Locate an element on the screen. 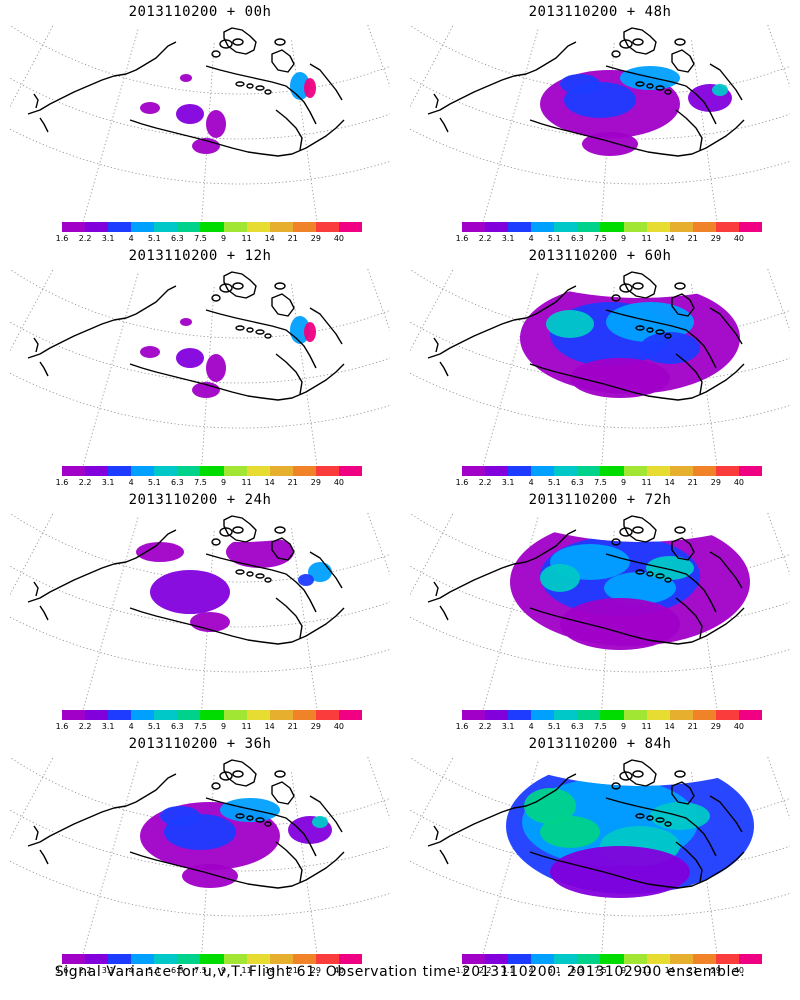 The image size is (800, 1000). panel-title: 2013110200 + 84h is located at coordinates (600, 744).